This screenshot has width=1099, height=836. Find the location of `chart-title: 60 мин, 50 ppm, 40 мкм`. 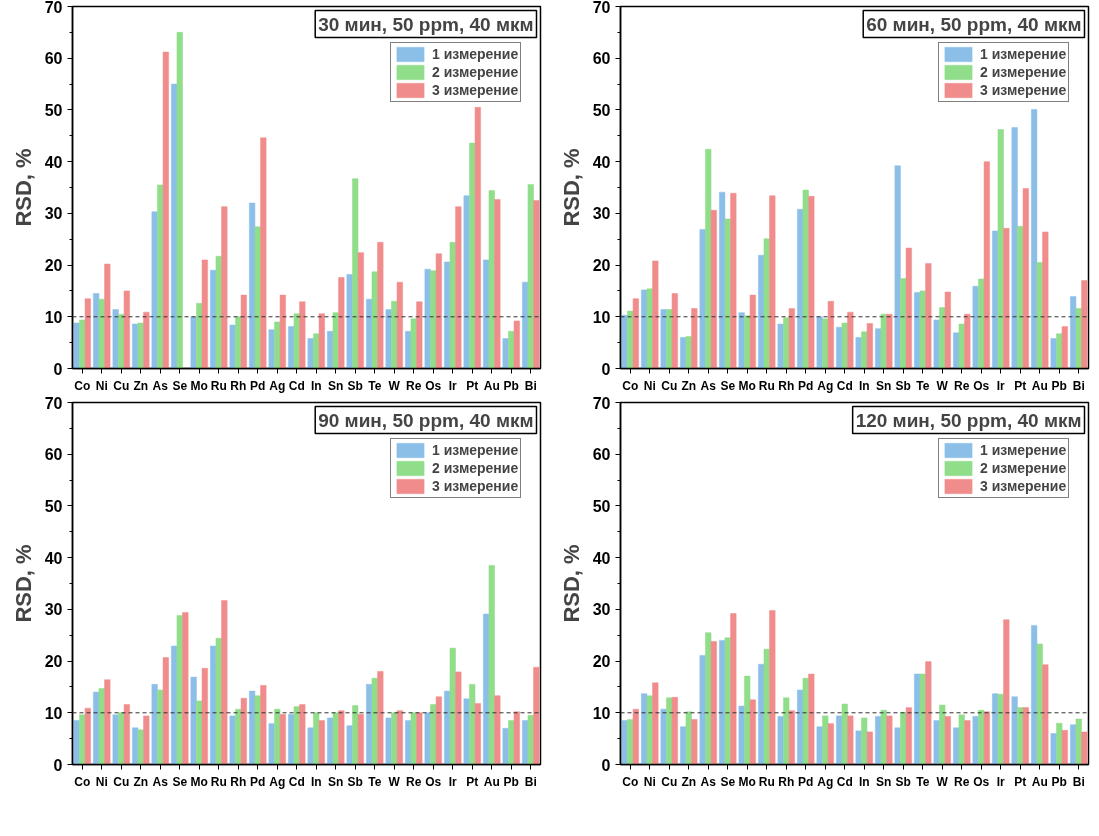

chart-title: 60 мин, 50 ppm, 40 мкм is located at coordinates (974, 24).